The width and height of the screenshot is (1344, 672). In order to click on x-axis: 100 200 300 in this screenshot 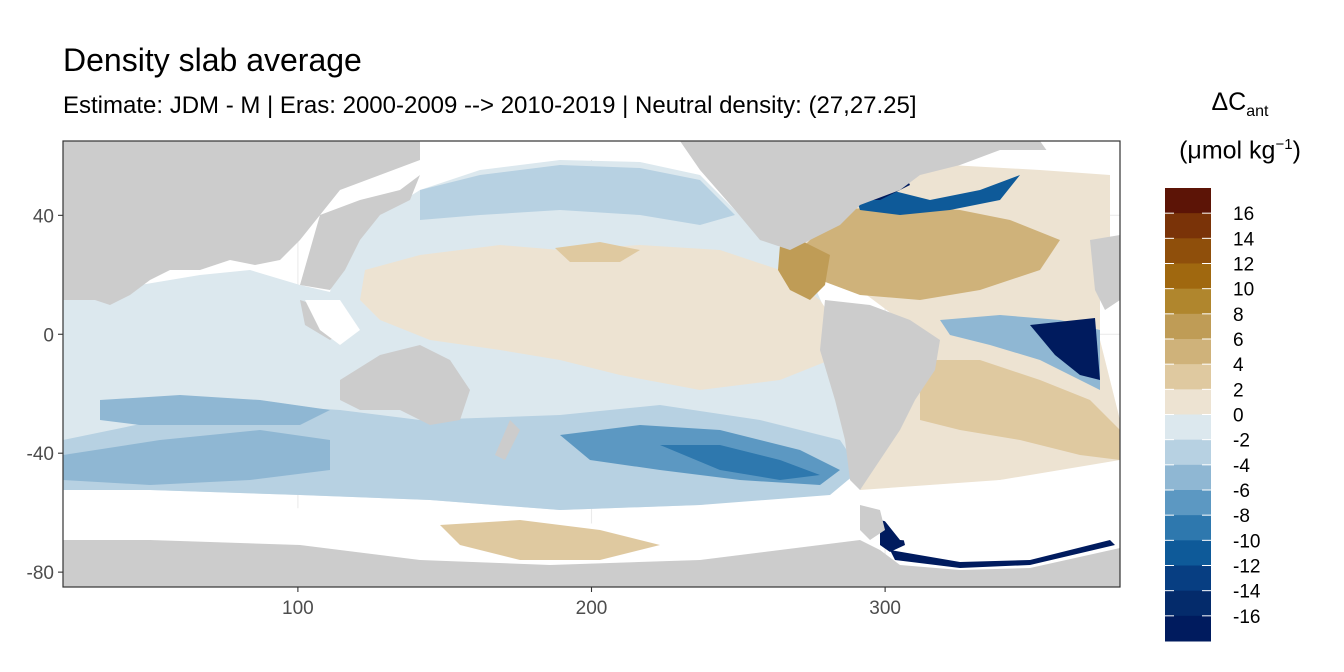, I will do `click(591, 603)`.